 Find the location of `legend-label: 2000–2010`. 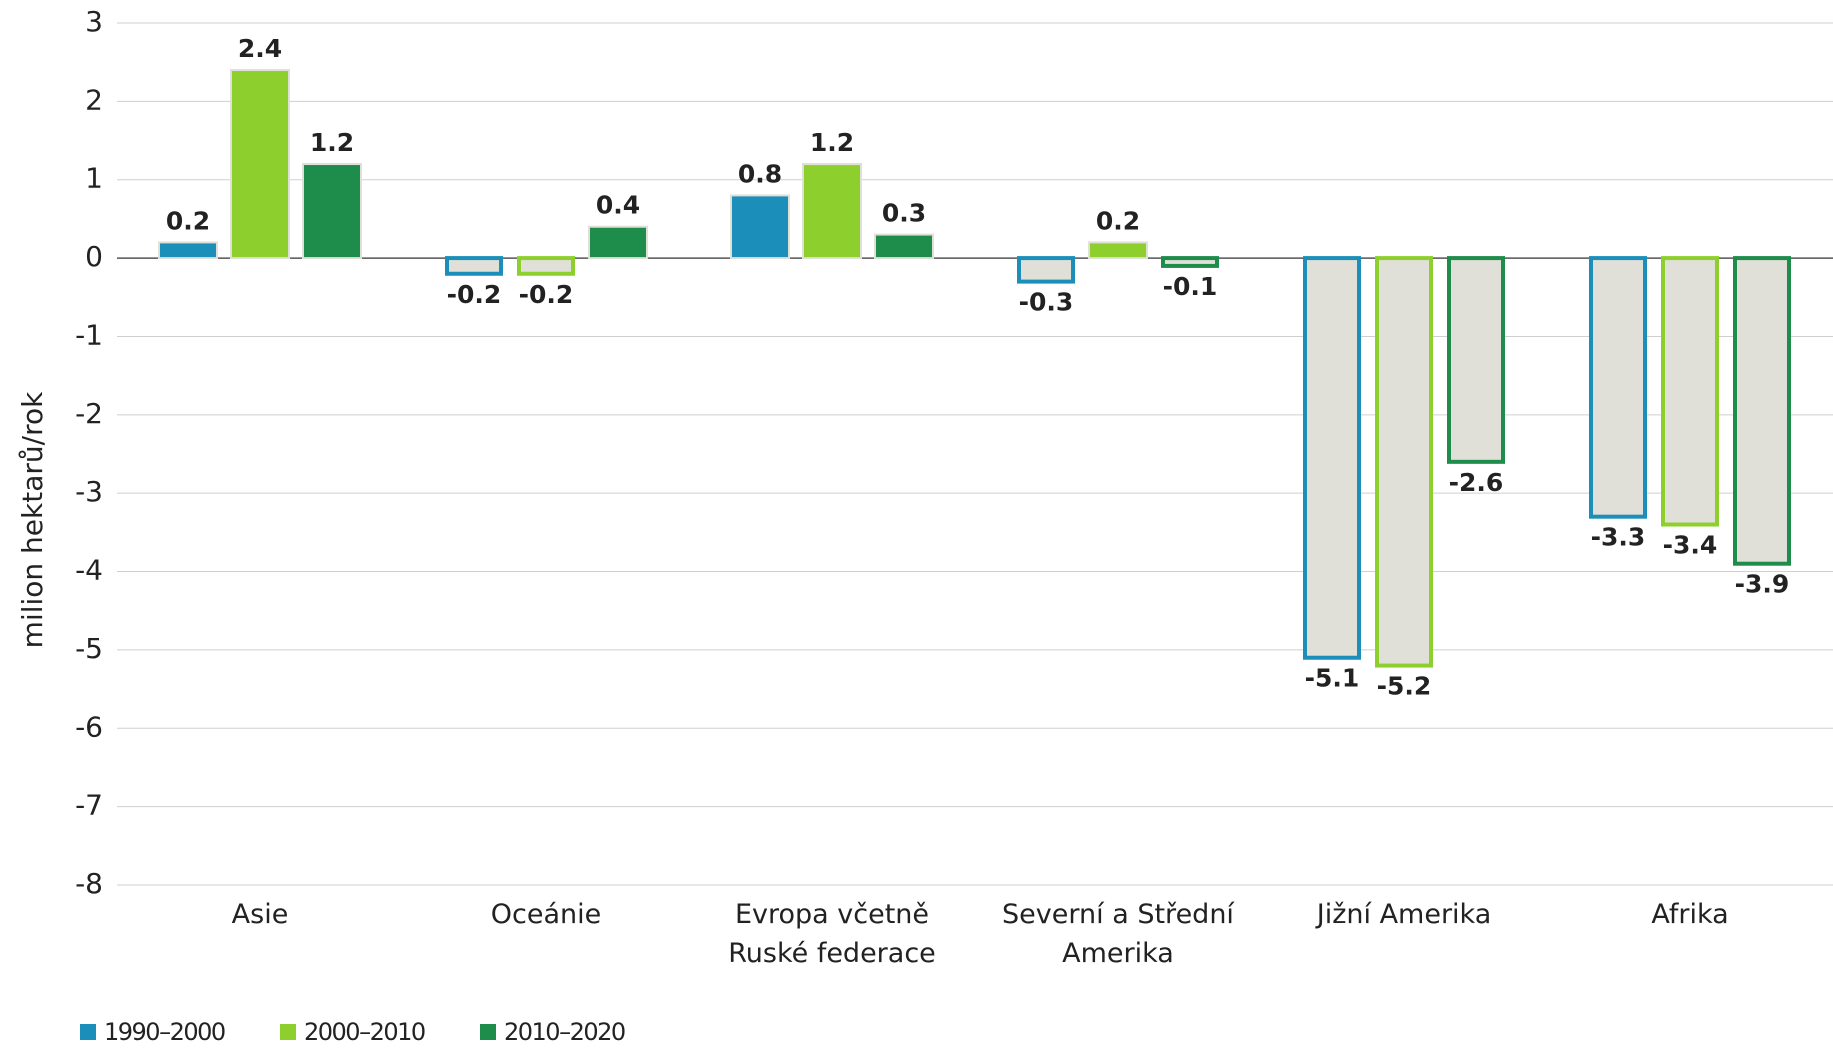

legend-label: 2000–2010 is located at coordinates (364, 1032).